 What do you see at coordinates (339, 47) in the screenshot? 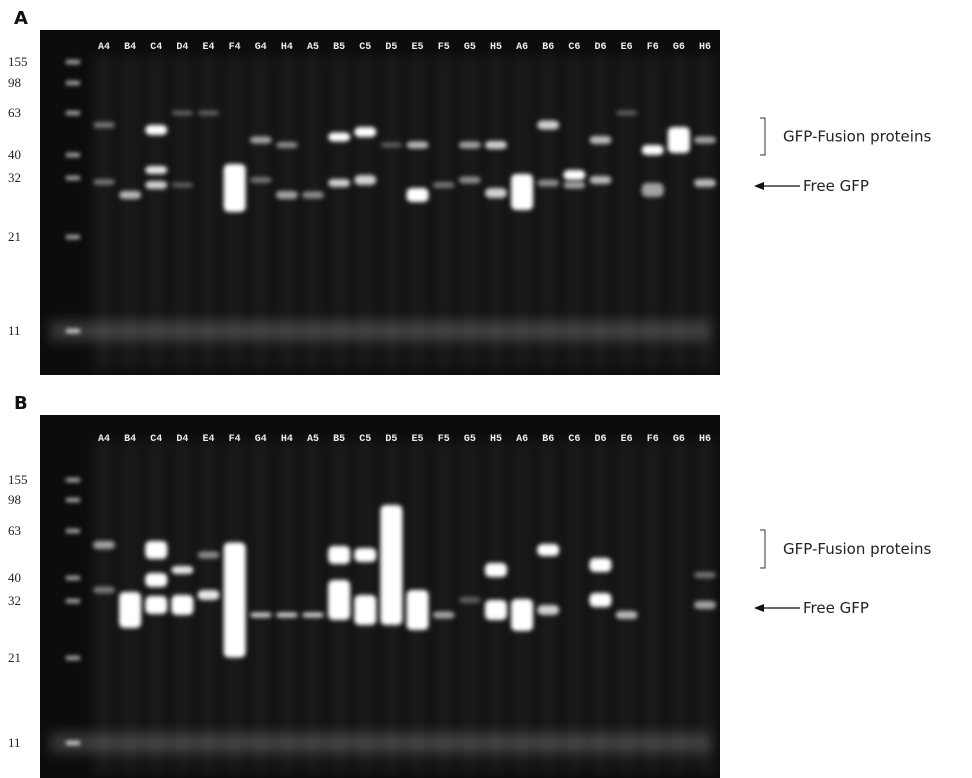
I see `lane-label: B5` at bounding box center [339, 47].